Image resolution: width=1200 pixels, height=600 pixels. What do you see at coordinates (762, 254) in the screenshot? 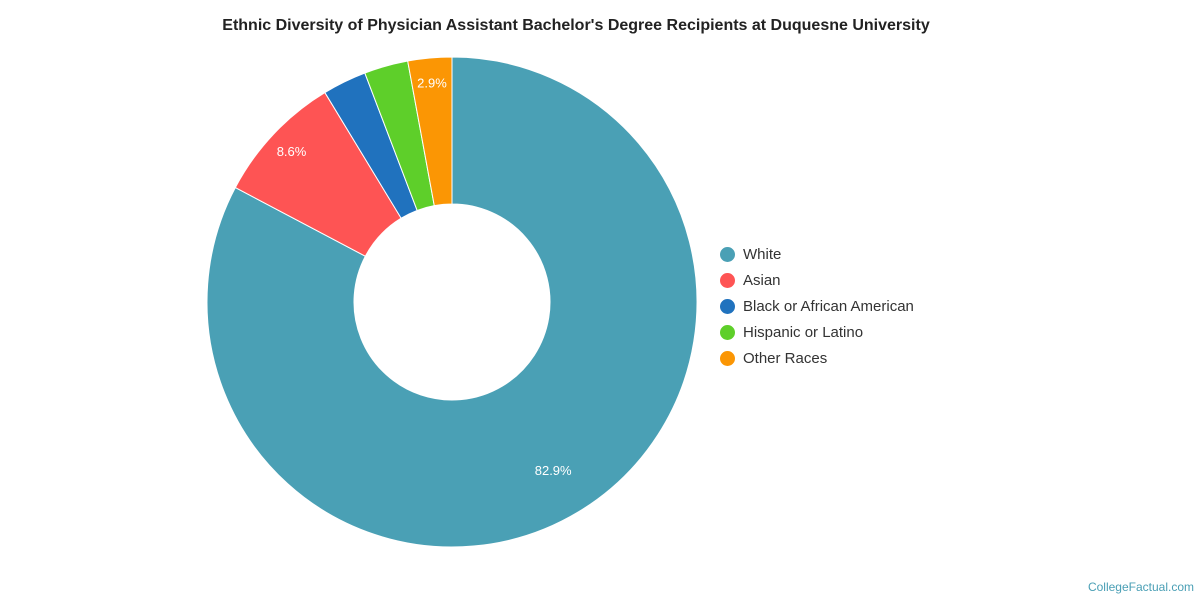
I see `legend-label: White` at bounding box center [762, 254].